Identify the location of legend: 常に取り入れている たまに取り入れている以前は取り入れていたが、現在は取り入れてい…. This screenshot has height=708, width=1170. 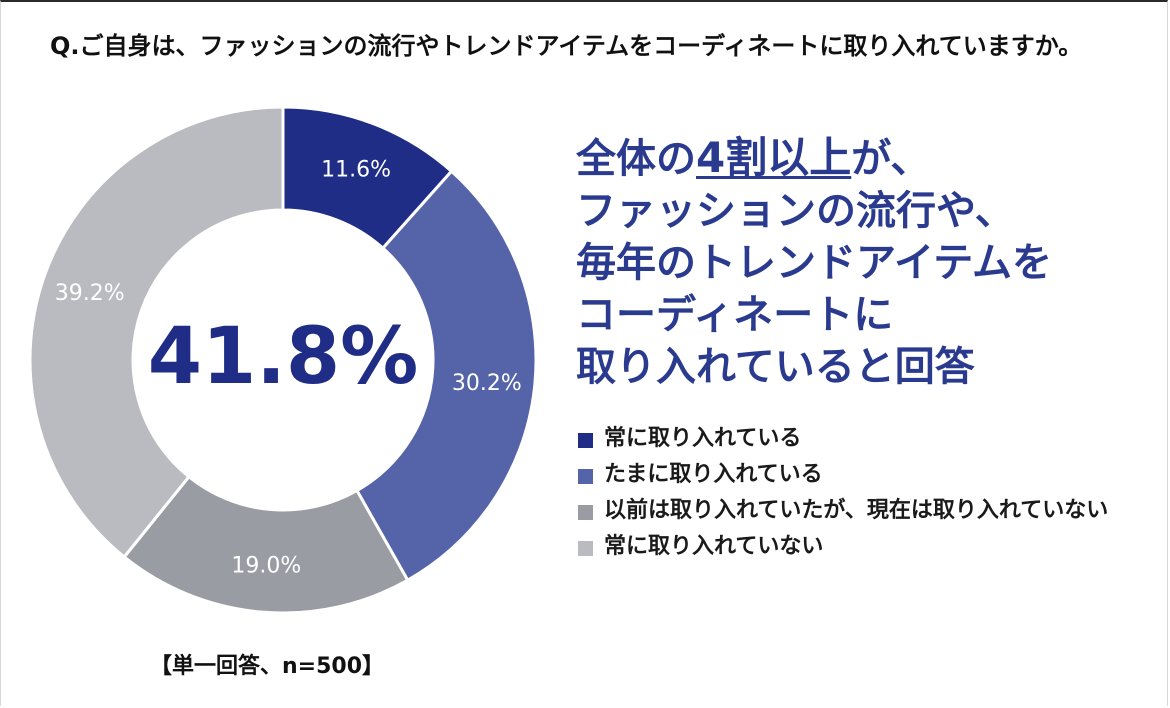
(863, 496).